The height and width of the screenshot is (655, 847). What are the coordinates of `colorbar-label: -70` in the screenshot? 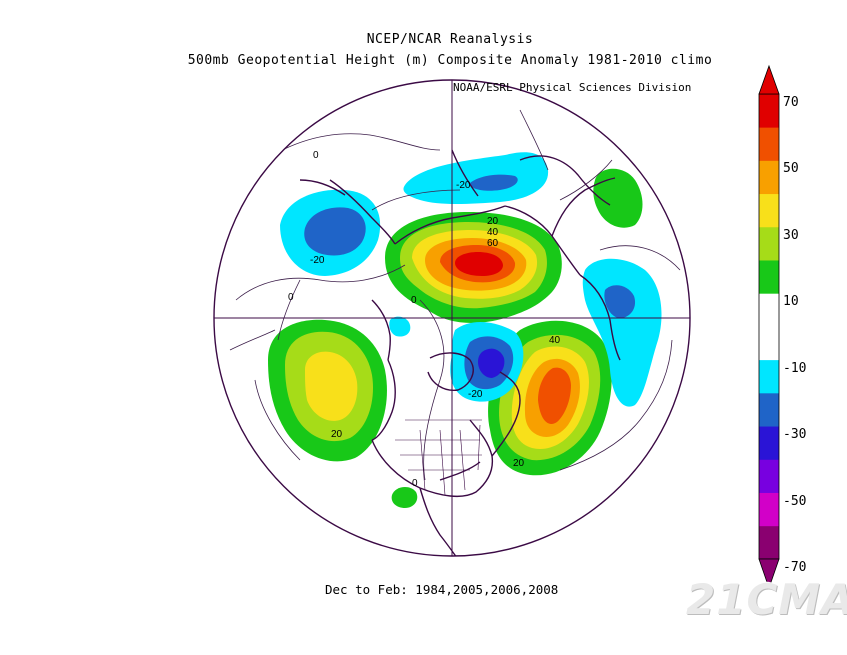 It's located at (795, 567).